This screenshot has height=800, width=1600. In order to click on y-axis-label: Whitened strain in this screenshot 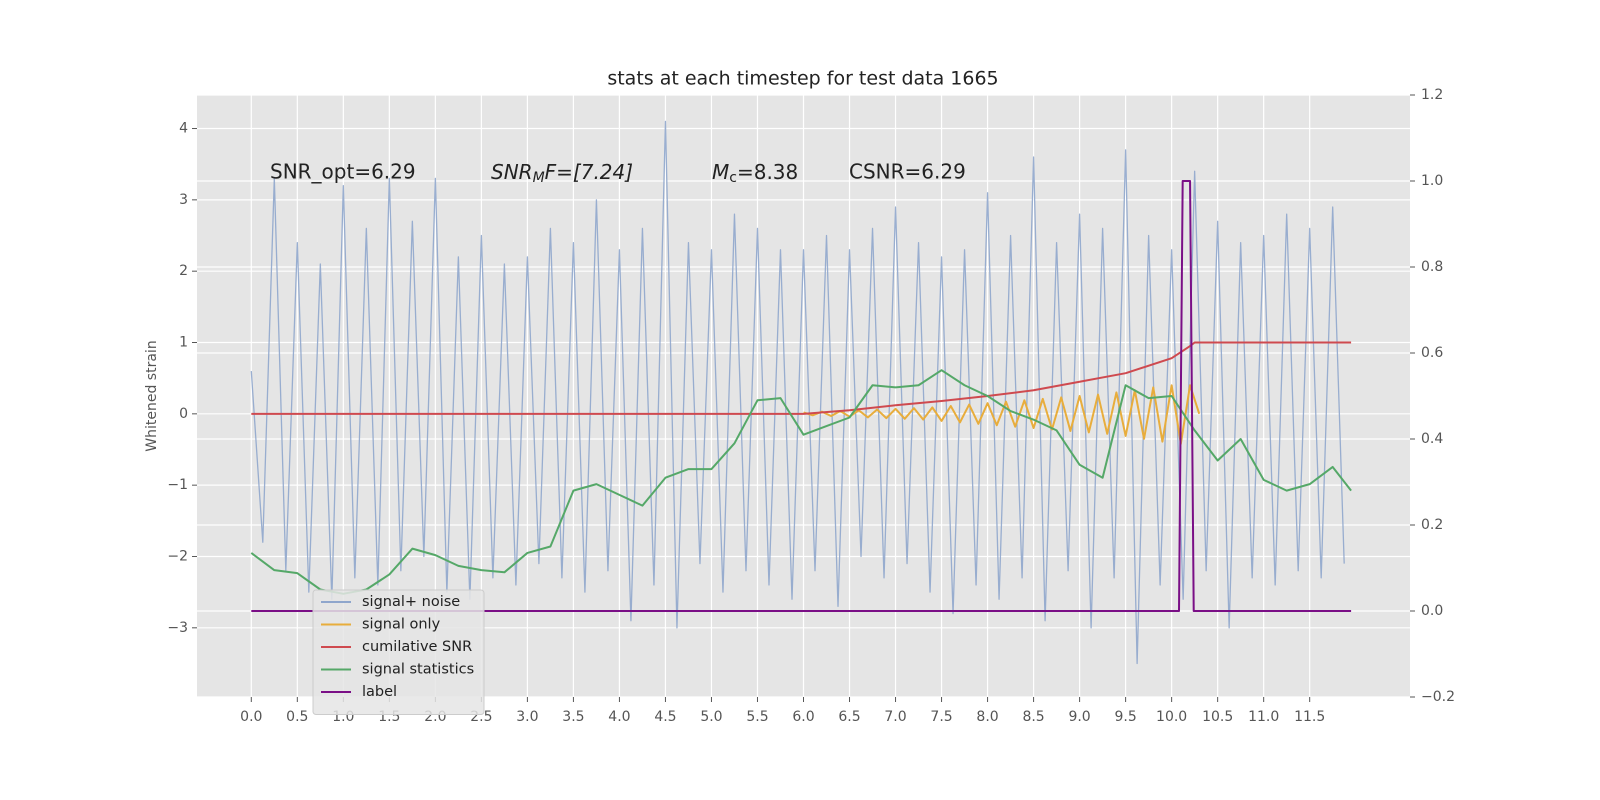, I will do `click(152, 395)`.